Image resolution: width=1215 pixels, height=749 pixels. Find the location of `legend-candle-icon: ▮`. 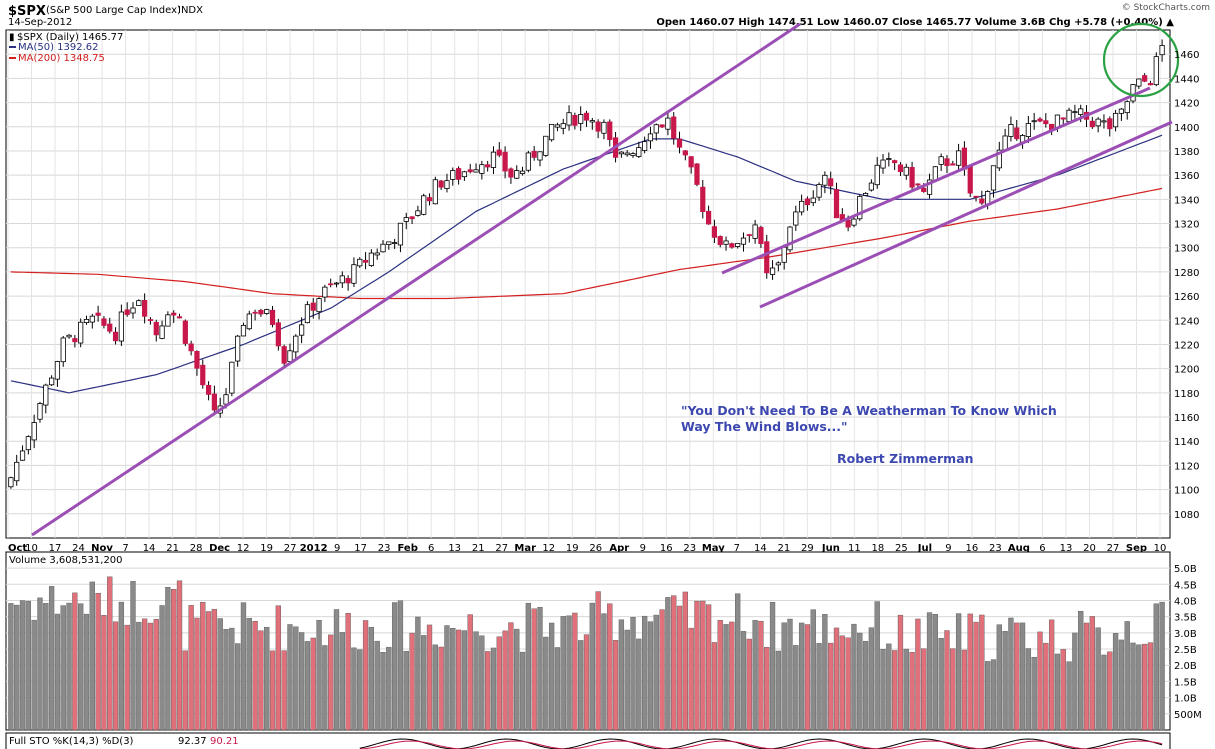

legend-candle-icon: ▮ is located at coordinates (12, 37).